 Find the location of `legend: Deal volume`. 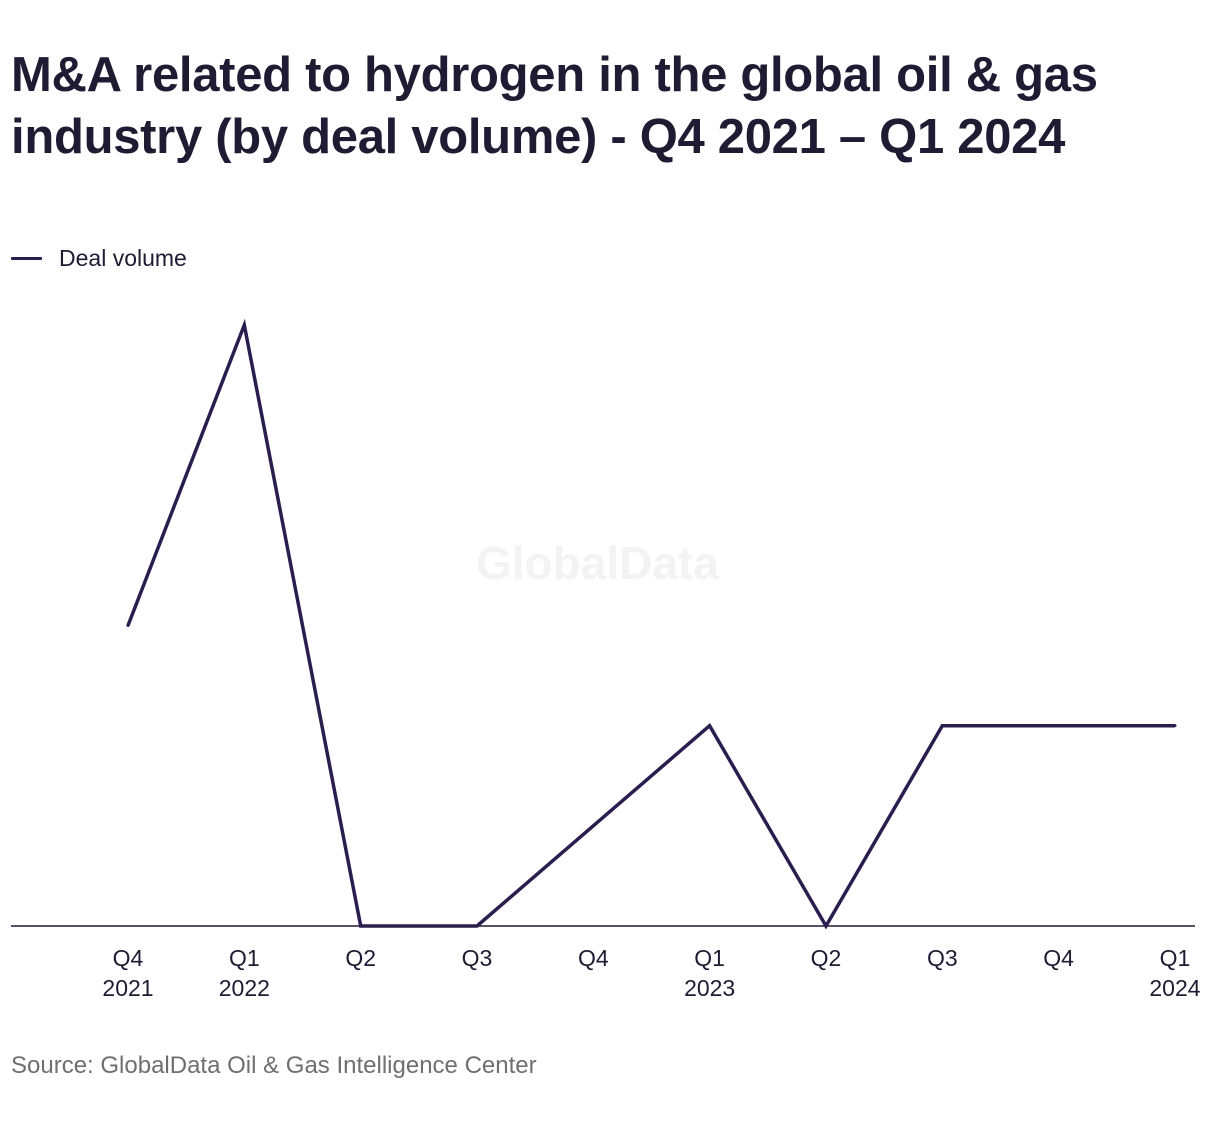

legend: Deal volume is located at coordinates (99, 258).